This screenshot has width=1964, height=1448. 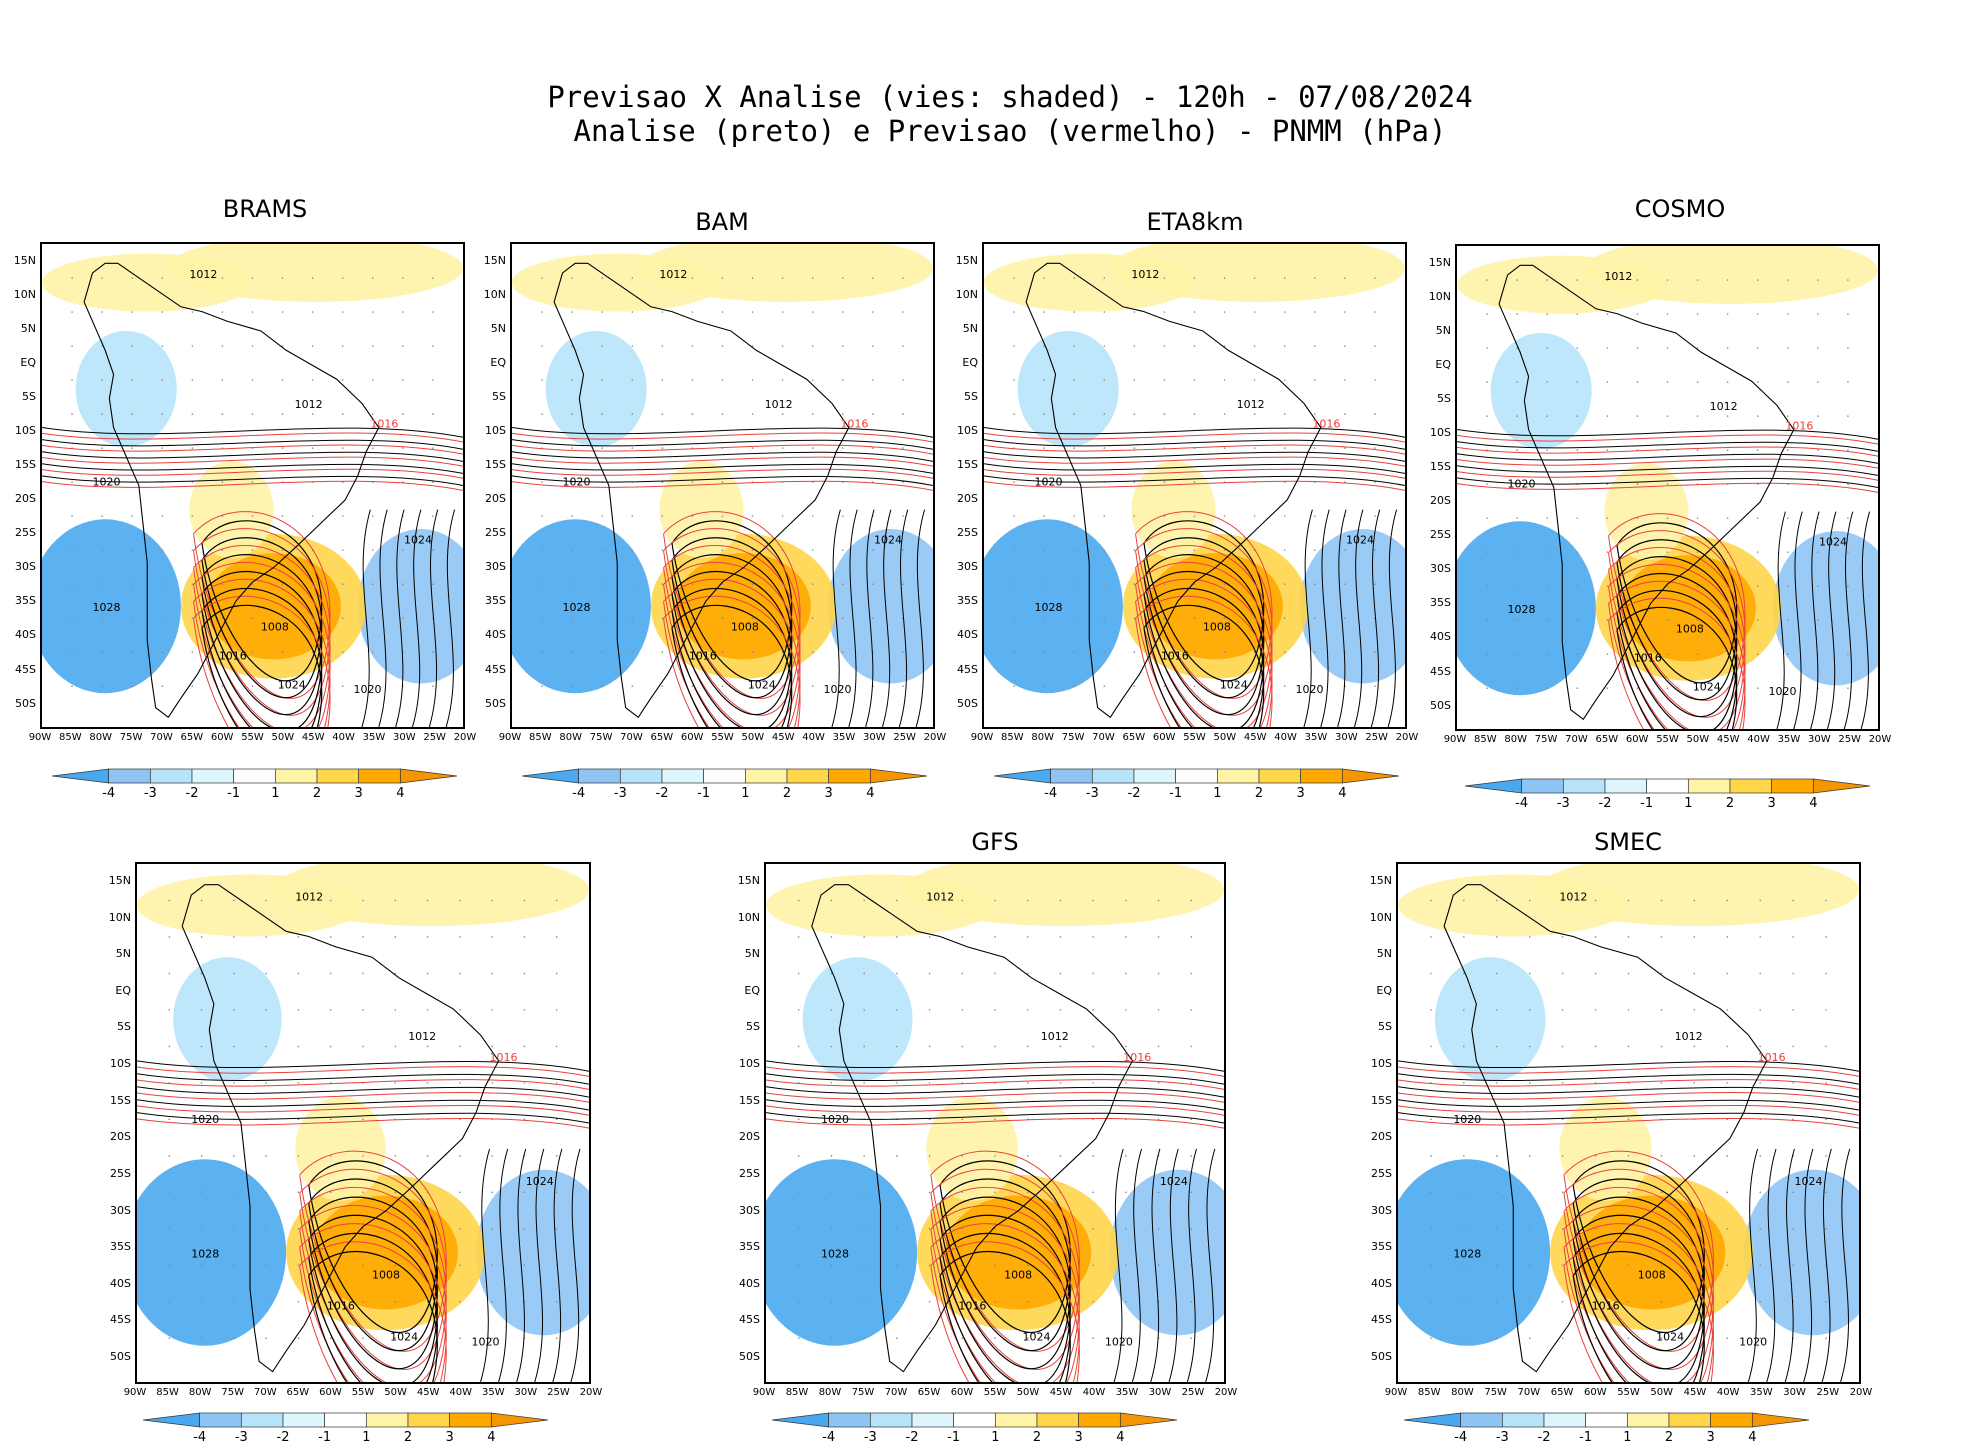 I want to click on map-frame-bam: 1012 1012 1016 1020 1024 1008 1016 1028 1024 1020, so click(x=722, y=485).